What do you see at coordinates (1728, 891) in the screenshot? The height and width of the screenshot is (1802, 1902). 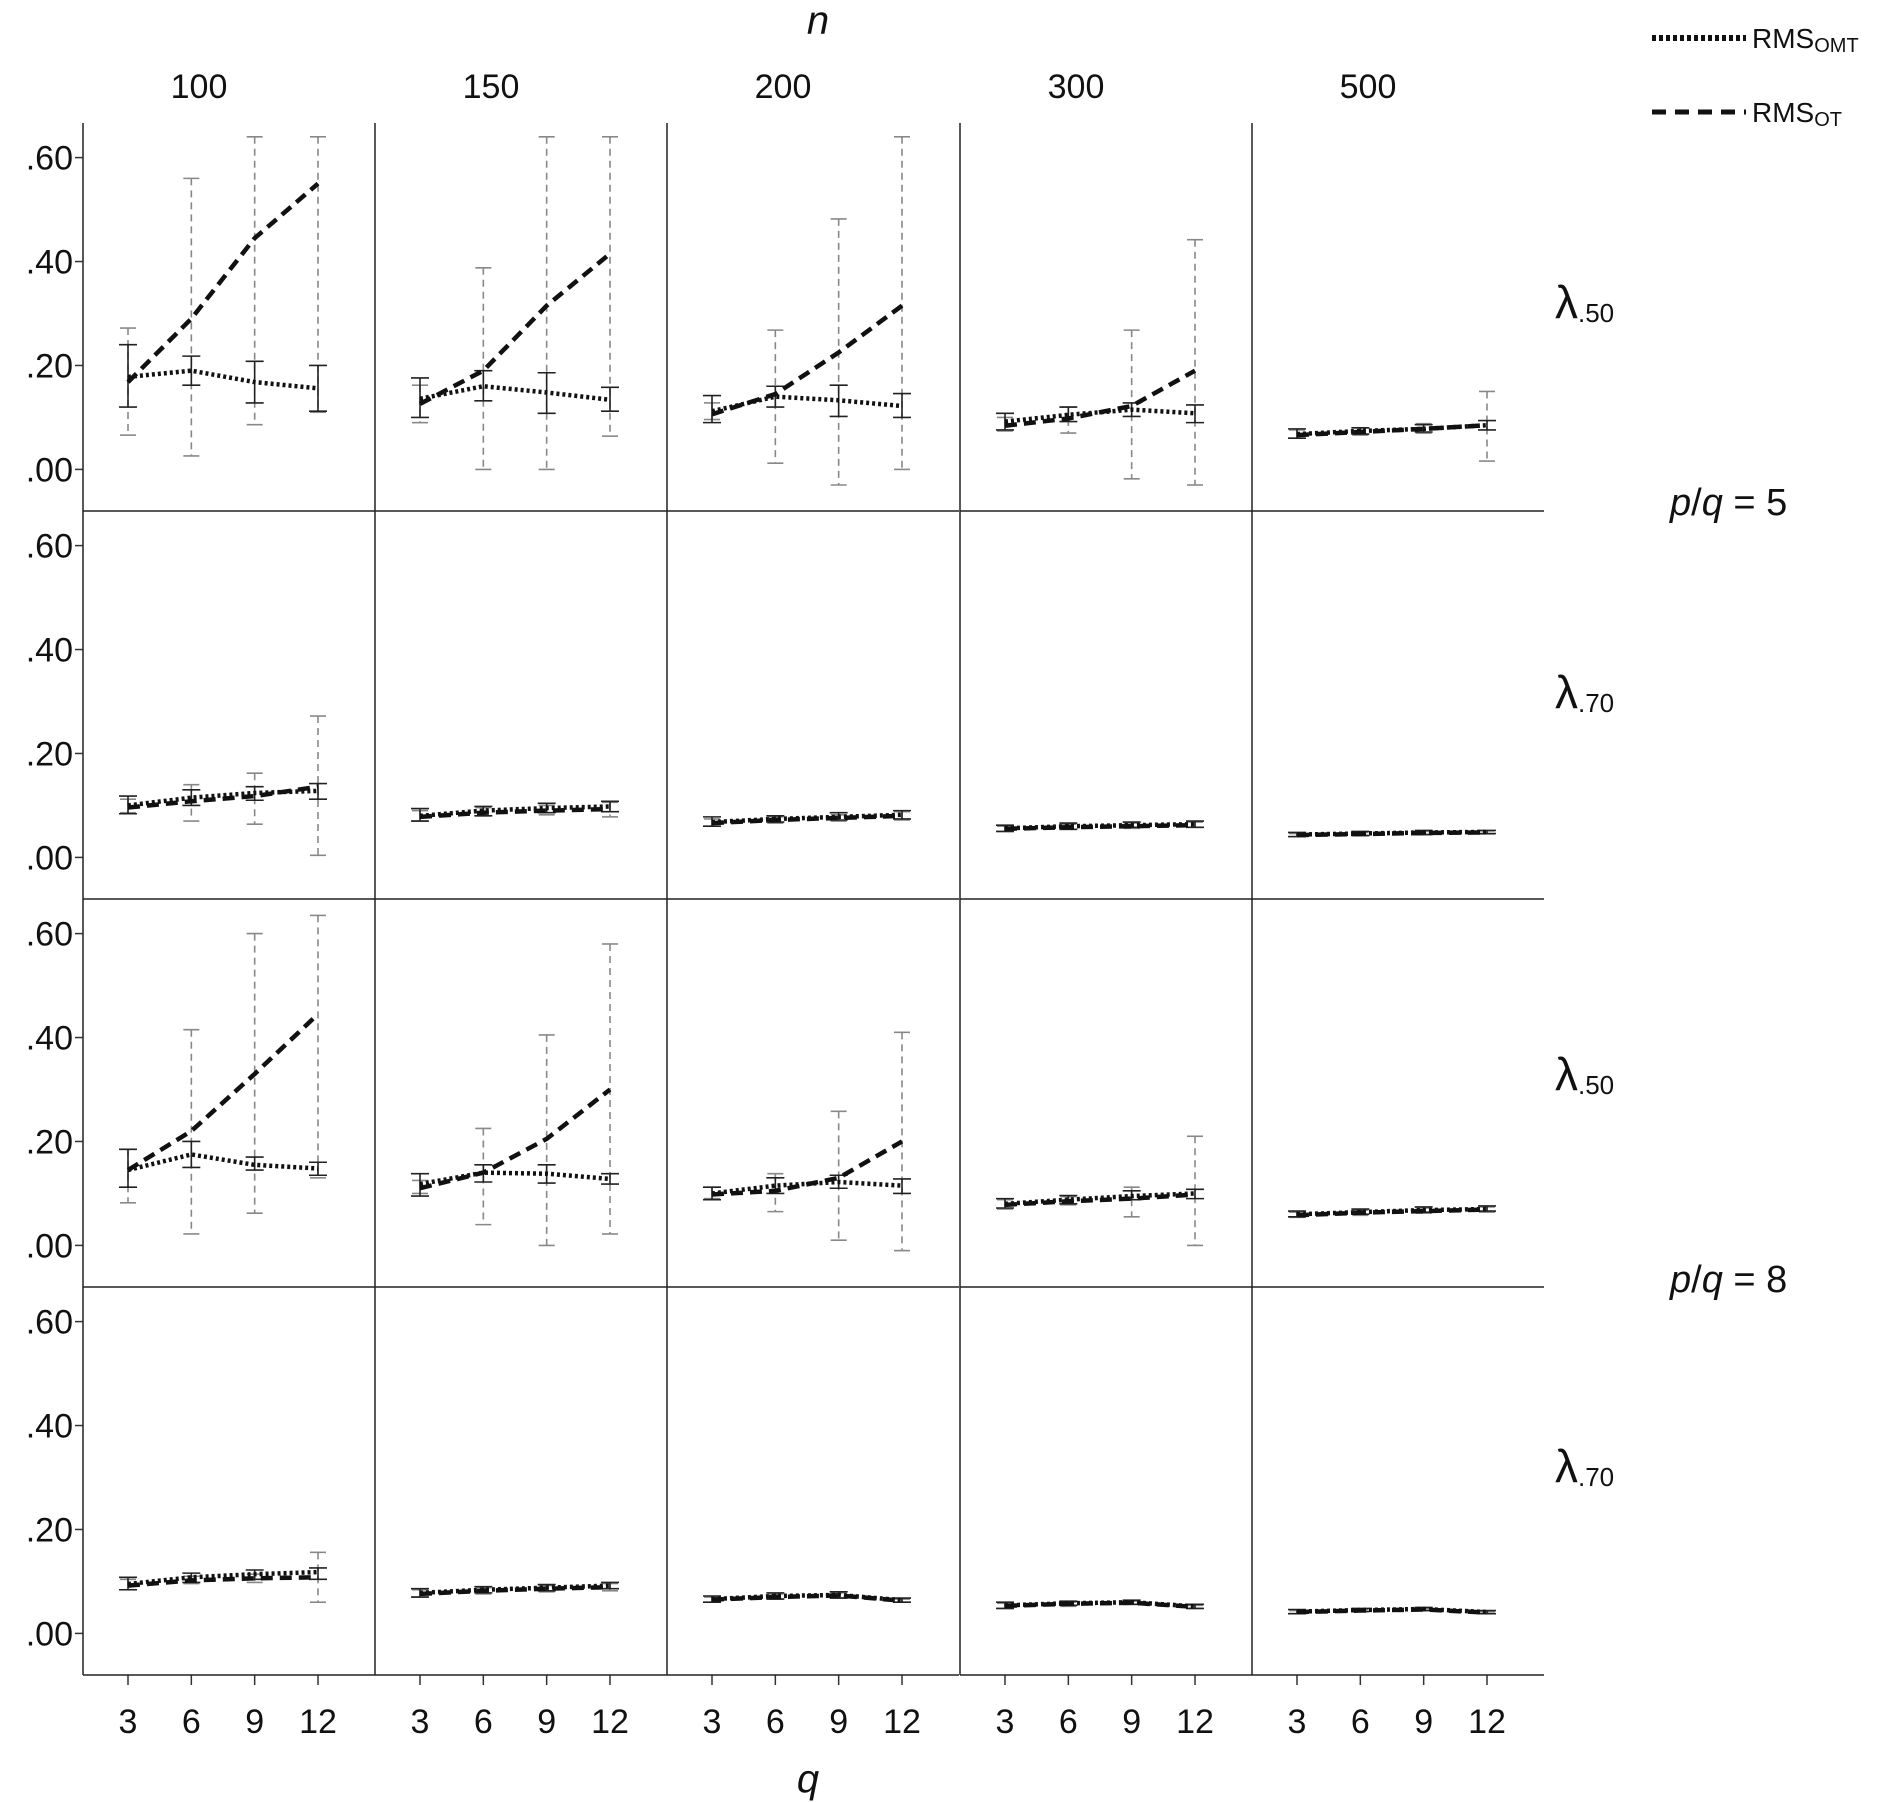 I see `pq-labels: p/q = 5 p/q = 8` at bounding box center [1728, 891].